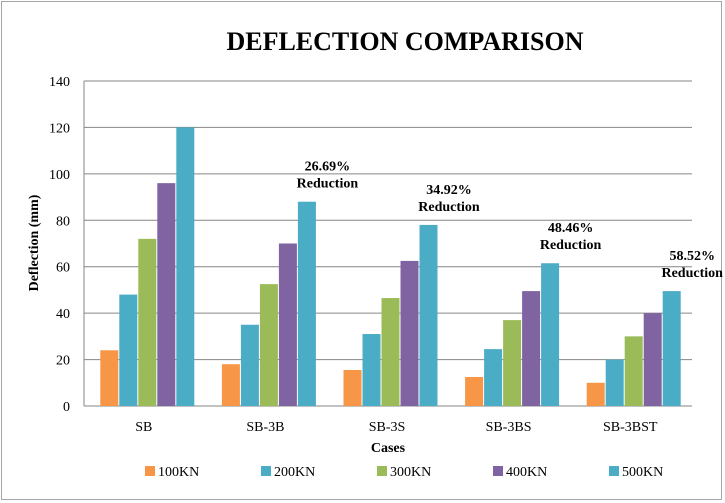 The width and height of the screenshot is (725, 503). What do you see at coordinates (595, 394) in the screenshot?
I see `bar-SB-3BST-100KN` at bounding box center [595, 394].